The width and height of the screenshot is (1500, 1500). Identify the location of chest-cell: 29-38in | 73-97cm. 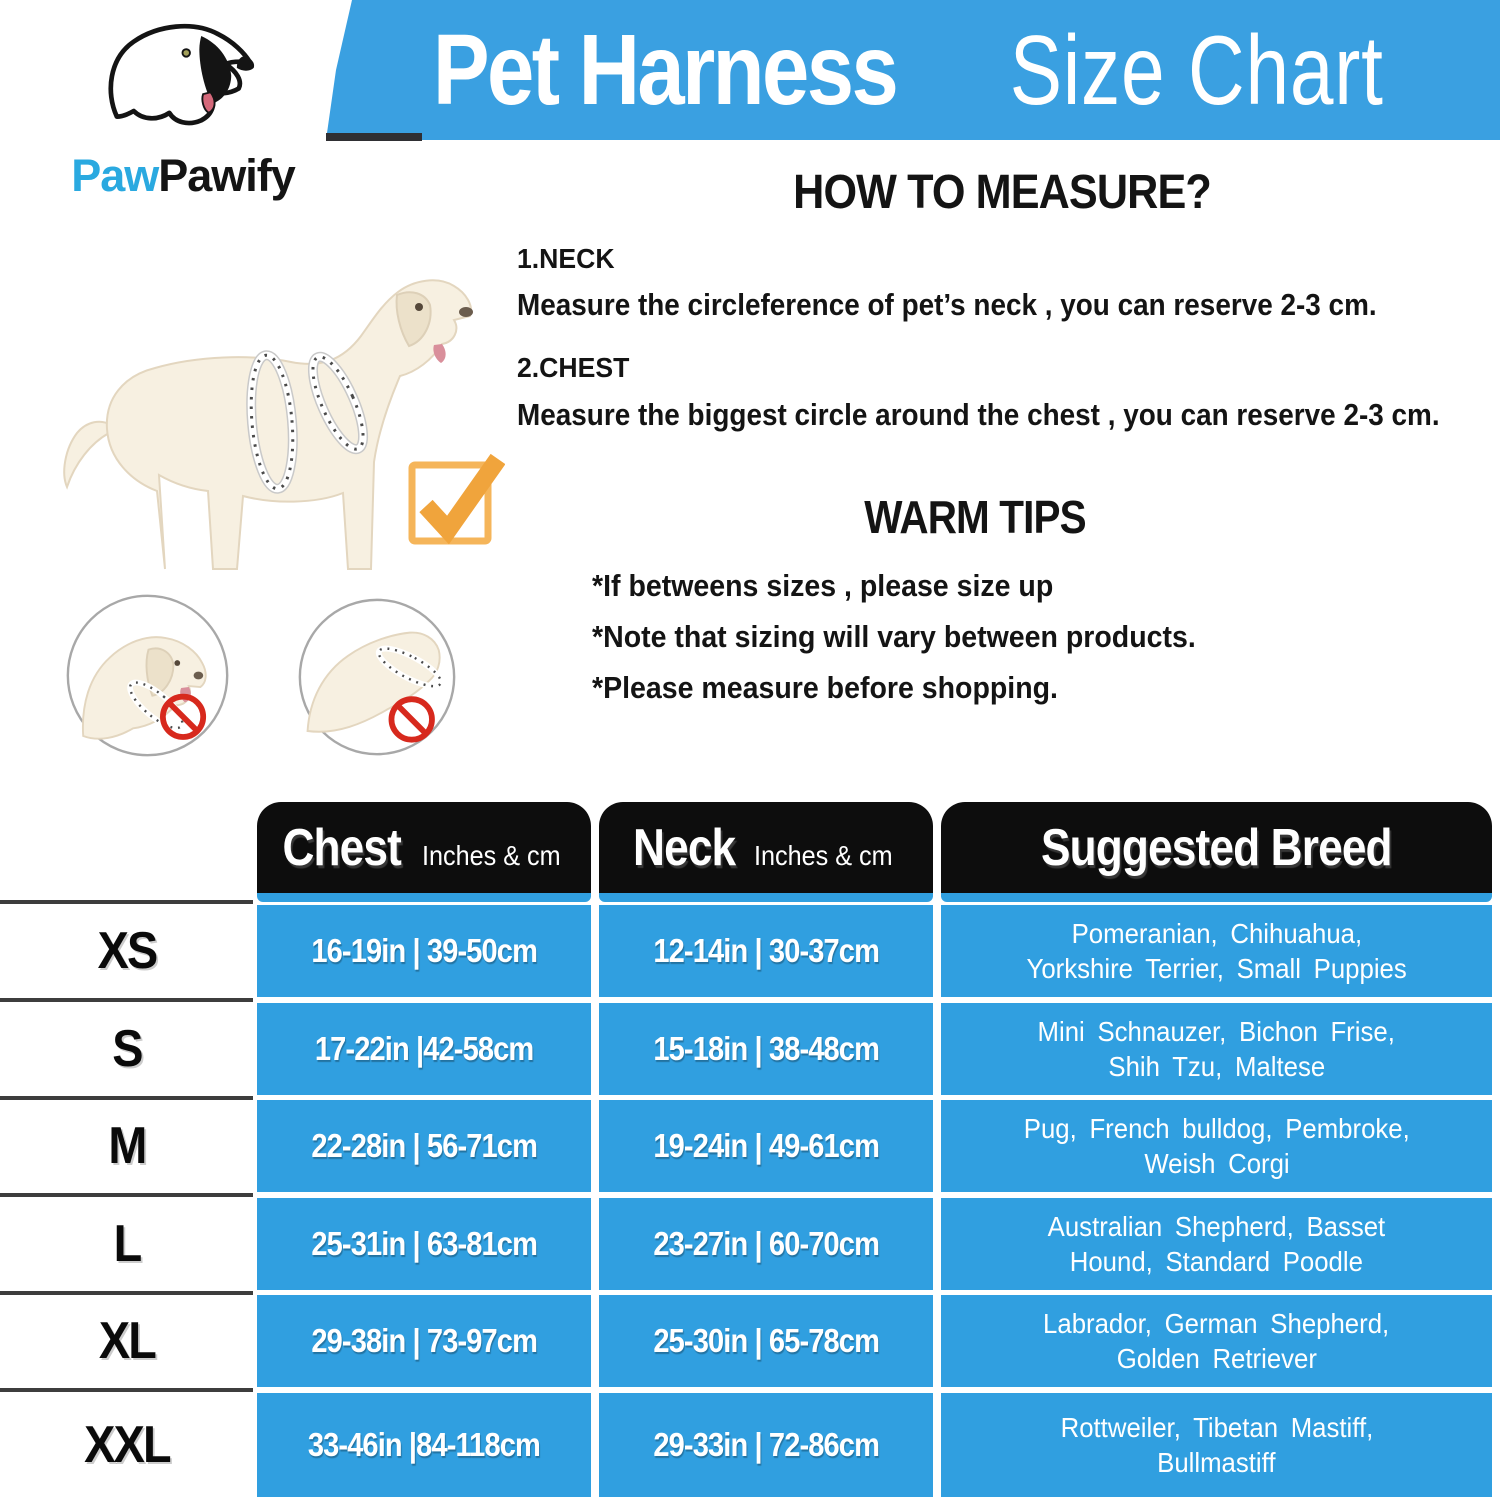
(424, 1341).